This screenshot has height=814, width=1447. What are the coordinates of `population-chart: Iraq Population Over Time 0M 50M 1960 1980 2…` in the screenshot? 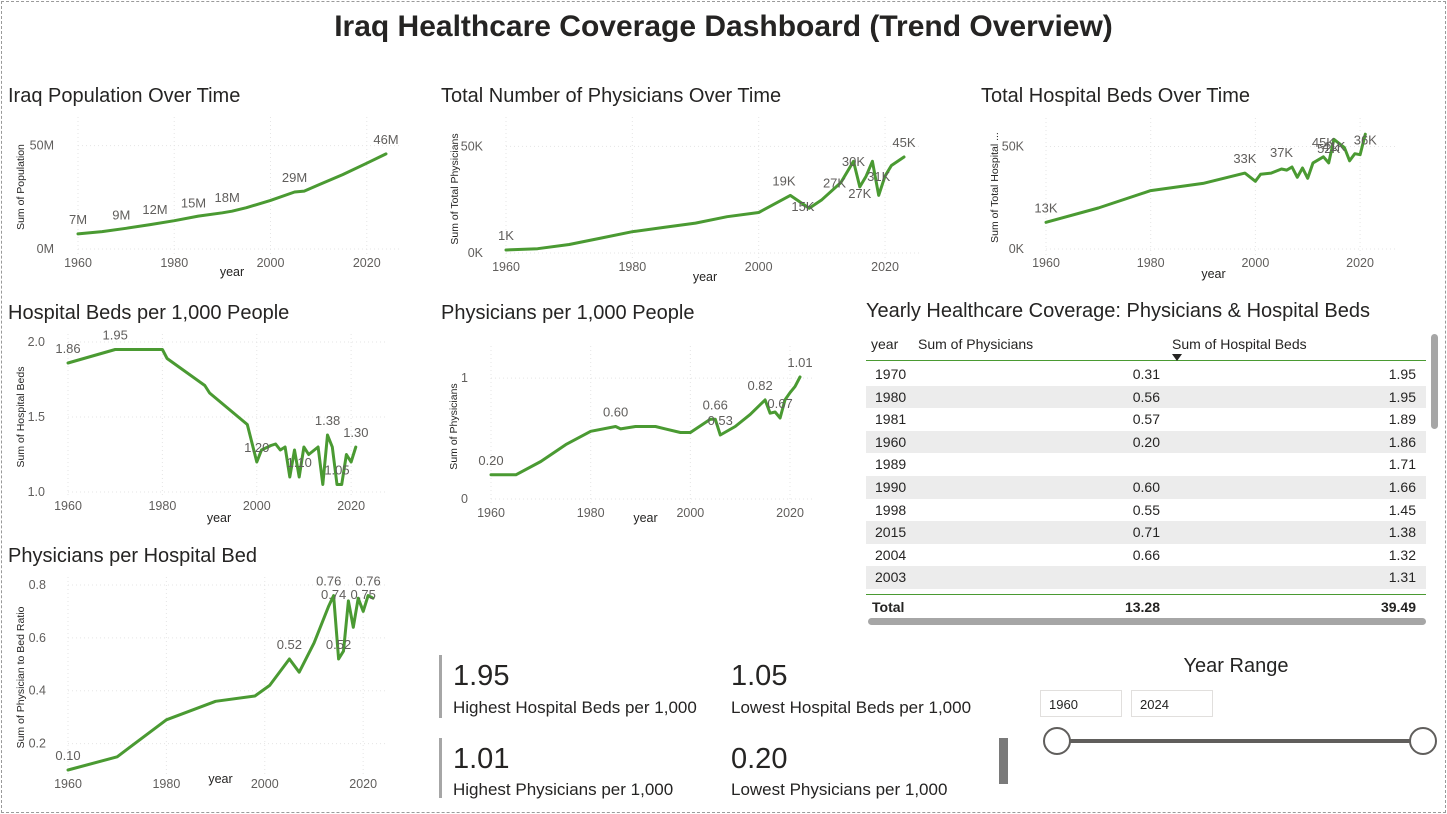 It's located at (213, 190).